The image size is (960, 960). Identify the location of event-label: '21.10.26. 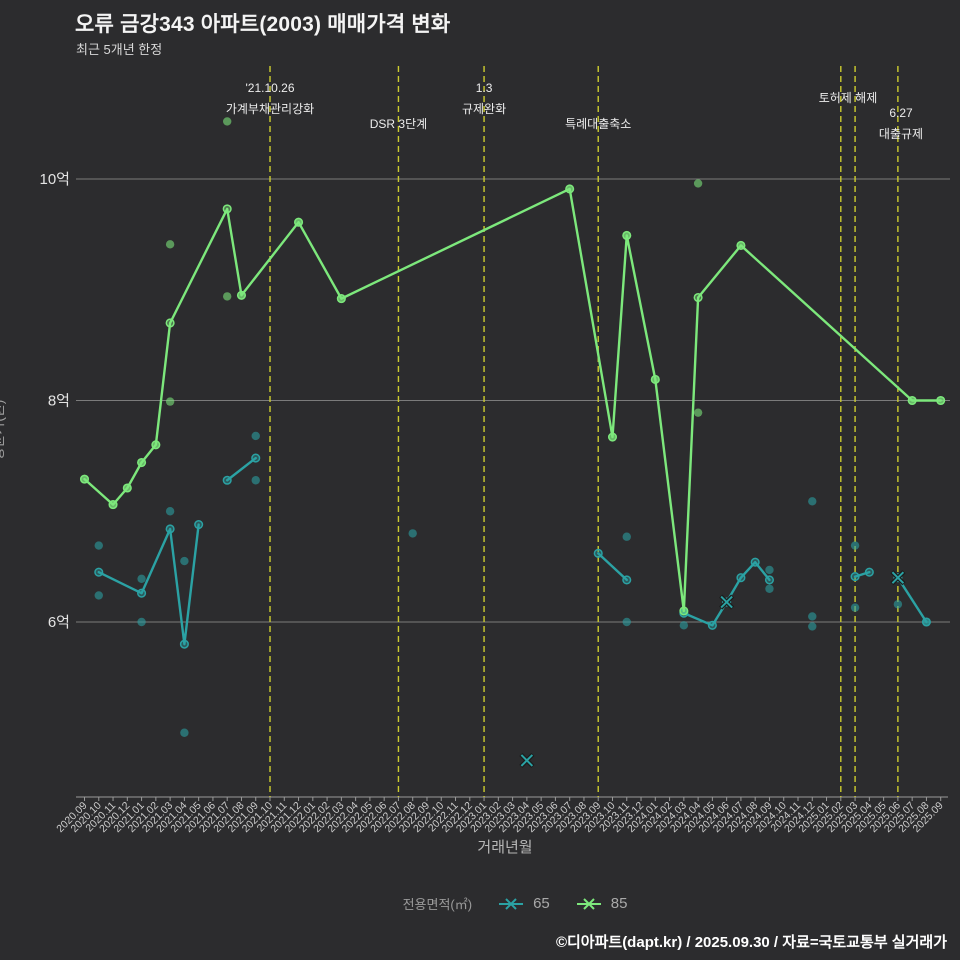
(270, 88).